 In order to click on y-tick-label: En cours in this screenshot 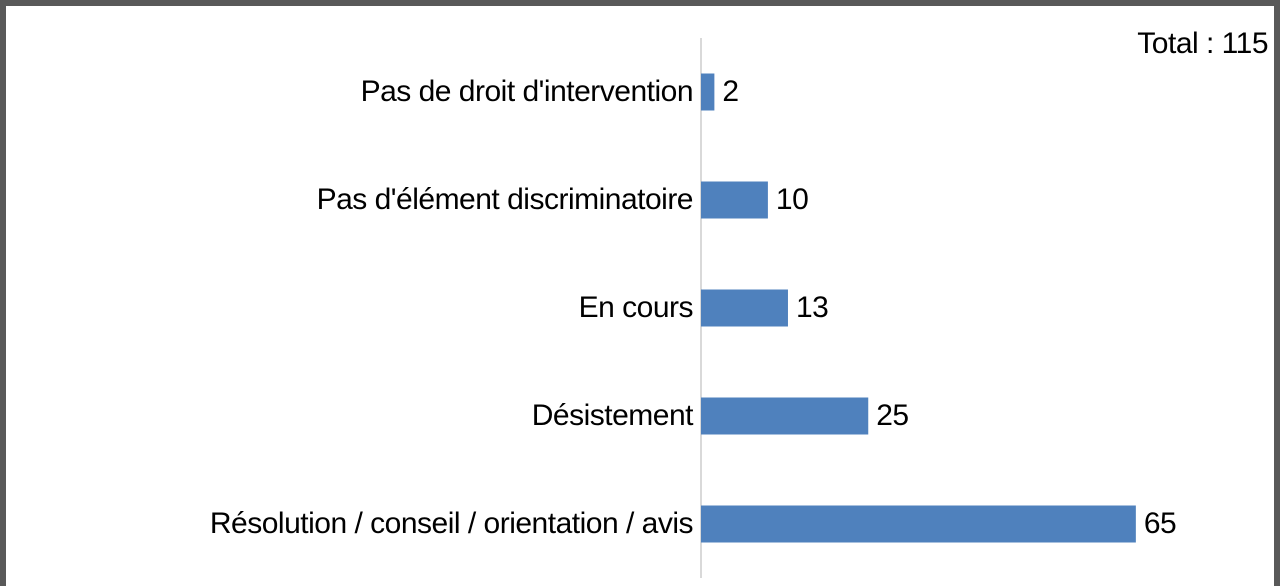, I will do `click(636, 307)`.